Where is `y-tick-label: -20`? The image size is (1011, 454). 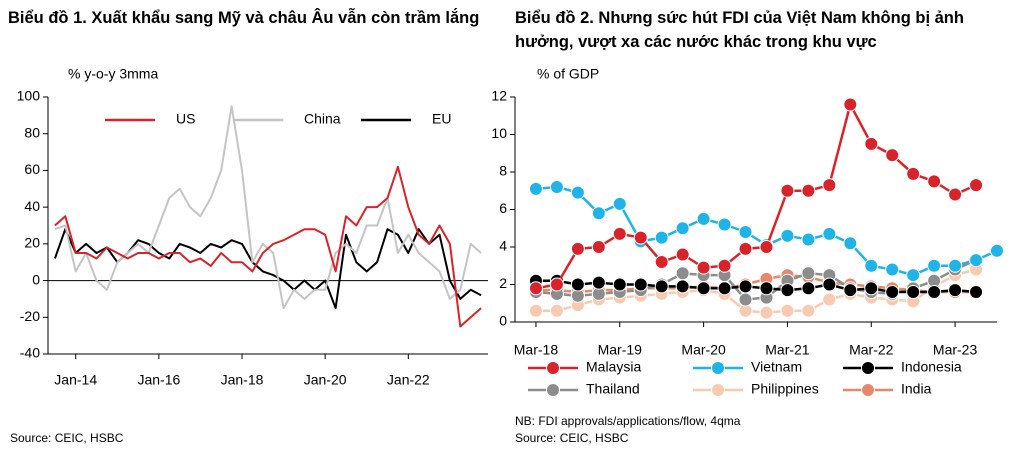 y-tick-label: -20 is located at coordinates (30, 316).